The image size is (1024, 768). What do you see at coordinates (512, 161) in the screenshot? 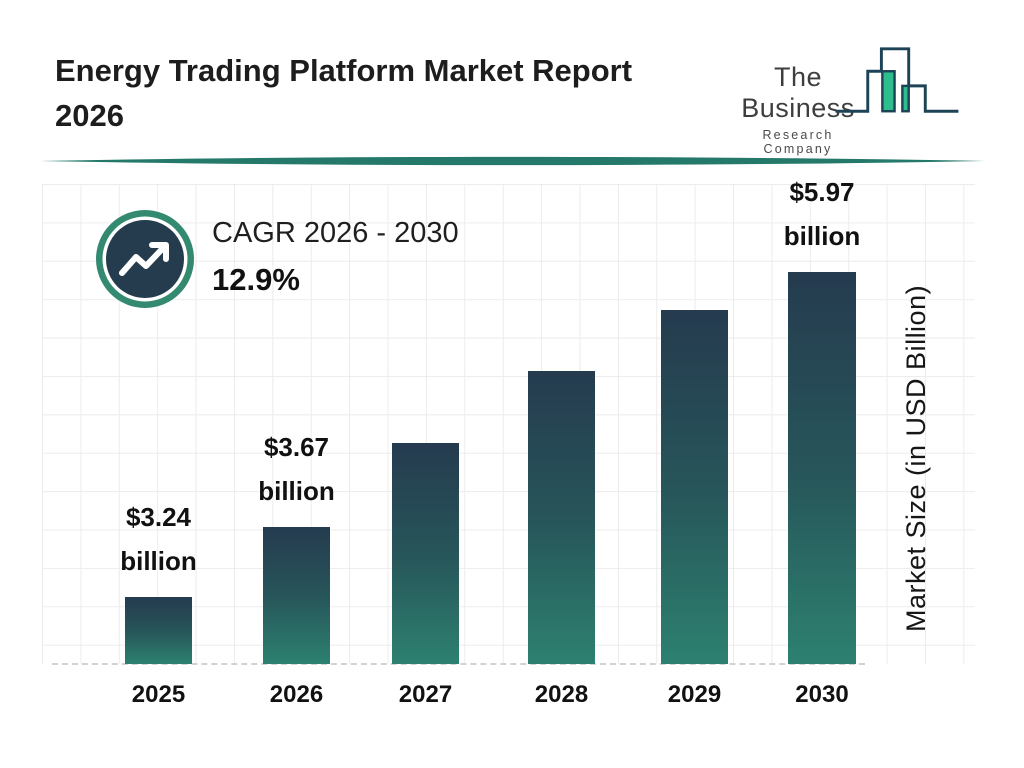
I see `divider` at bounding box center [512, 161].